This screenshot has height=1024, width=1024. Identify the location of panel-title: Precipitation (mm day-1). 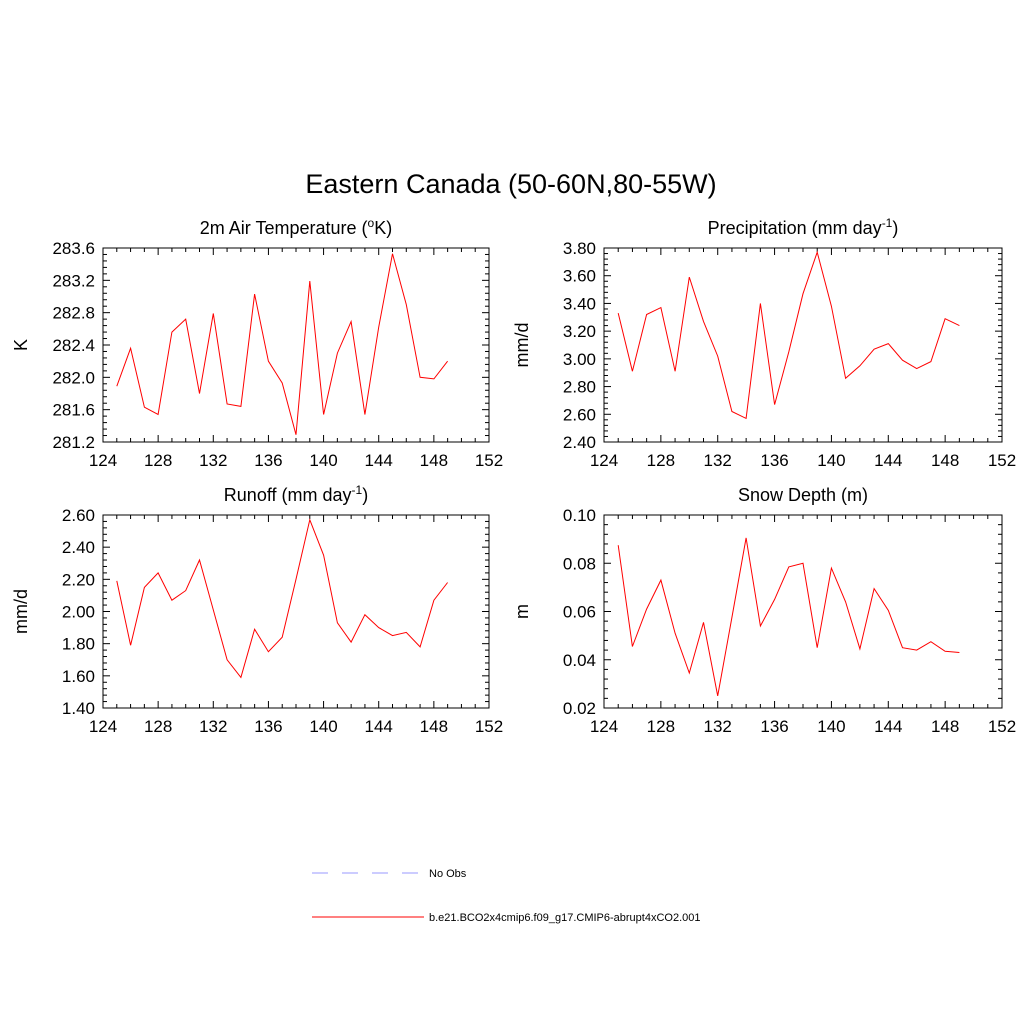
(803, 227).